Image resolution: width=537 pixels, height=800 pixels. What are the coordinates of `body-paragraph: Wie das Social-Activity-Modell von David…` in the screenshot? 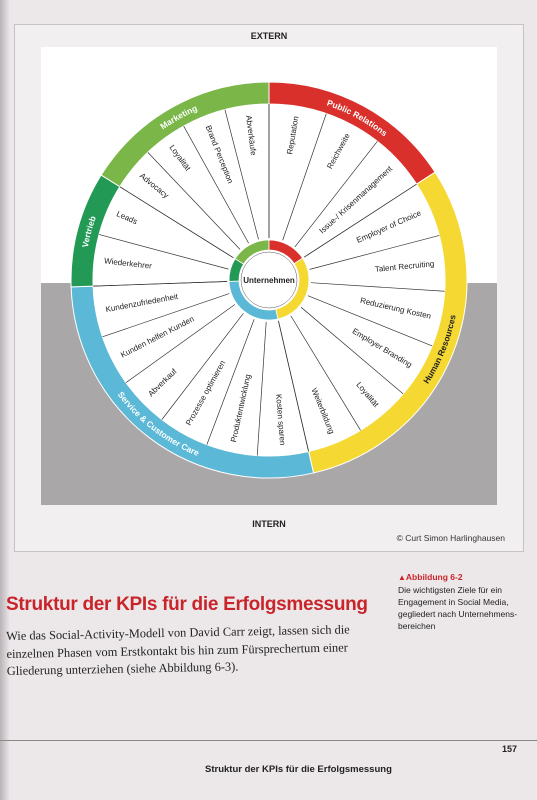 It's located at (178, 650).